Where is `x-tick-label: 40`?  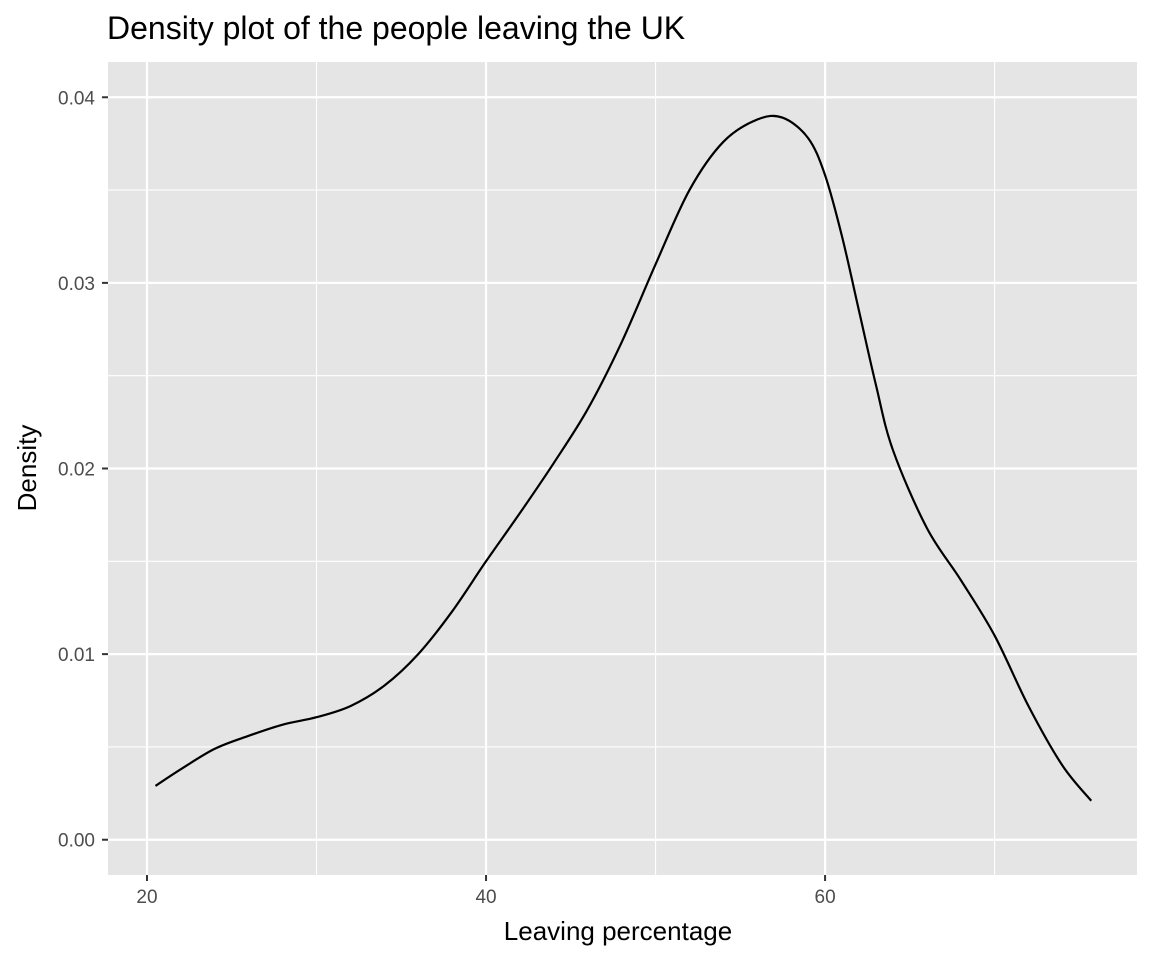
x-tick-label: 40 is located at coordinates (485, 897).